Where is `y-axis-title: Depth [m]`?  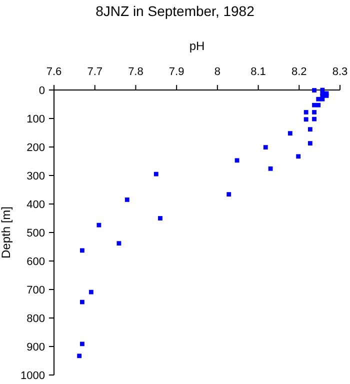
y-axis-title: Depth [m] is located at coordinates (6, 232).